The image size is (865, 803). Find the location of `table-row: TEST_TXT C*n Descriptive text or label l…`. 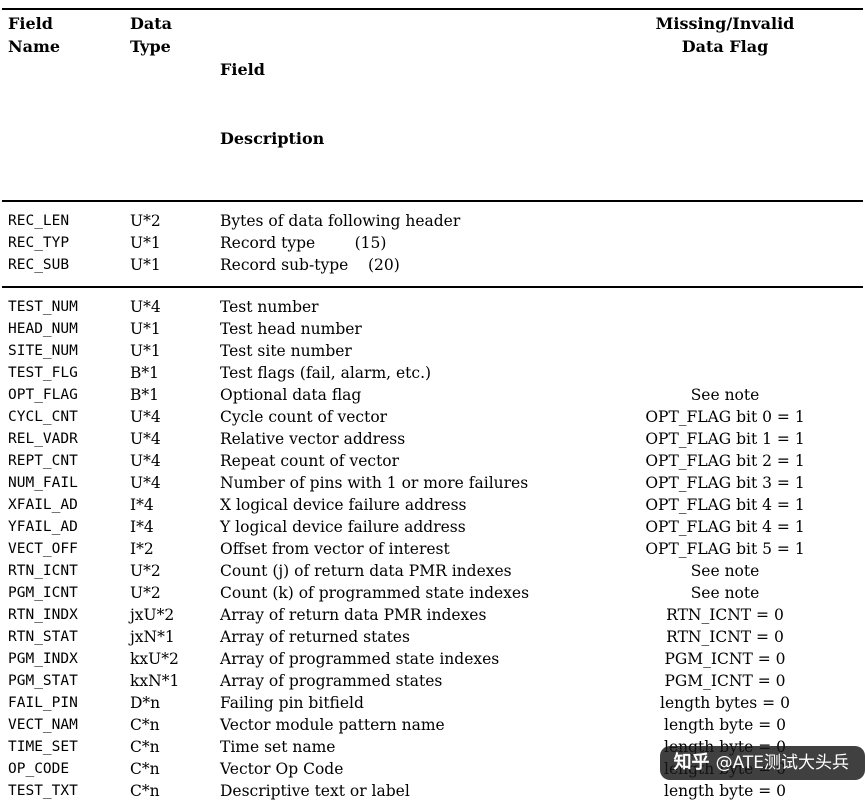

table-row: TEST_TXT C*n Descriptive text or label l… is located at coordinates (432, 791).